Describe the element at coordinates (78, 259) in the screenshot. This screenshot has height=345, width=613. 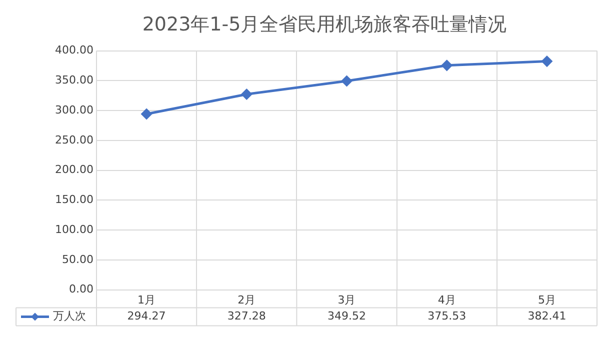
I see `y-tick-label: 50.00` at that location.